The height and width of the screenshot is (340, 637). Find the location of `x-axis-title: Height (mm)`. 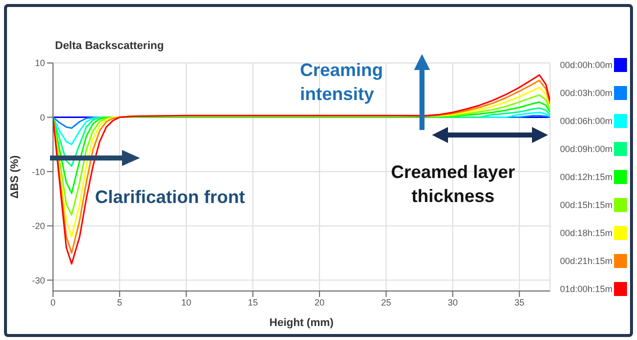

x-axis-title: Height (mm) is located at coordinates (301, 323).